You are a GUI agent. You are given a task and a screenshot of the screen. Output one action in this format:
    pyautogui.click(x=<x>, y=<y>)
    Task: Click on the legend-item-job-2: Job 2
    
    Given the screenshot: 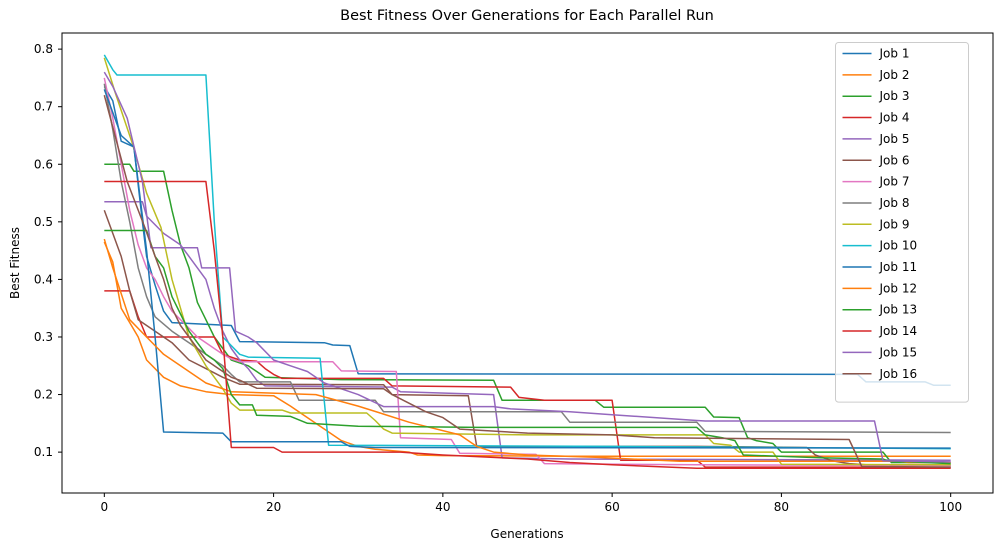 What is the action you would take?
    pyautogui.click(x=876, y=75)
    